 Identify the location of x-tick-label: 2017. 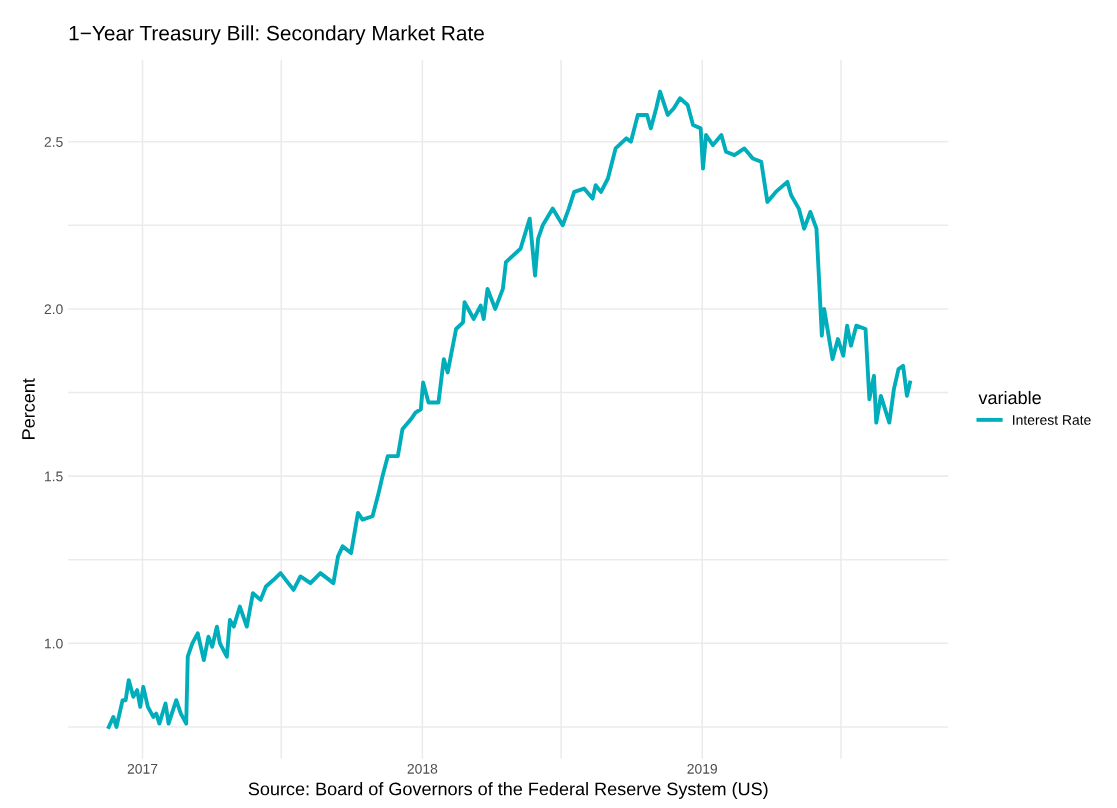
(142, 768).